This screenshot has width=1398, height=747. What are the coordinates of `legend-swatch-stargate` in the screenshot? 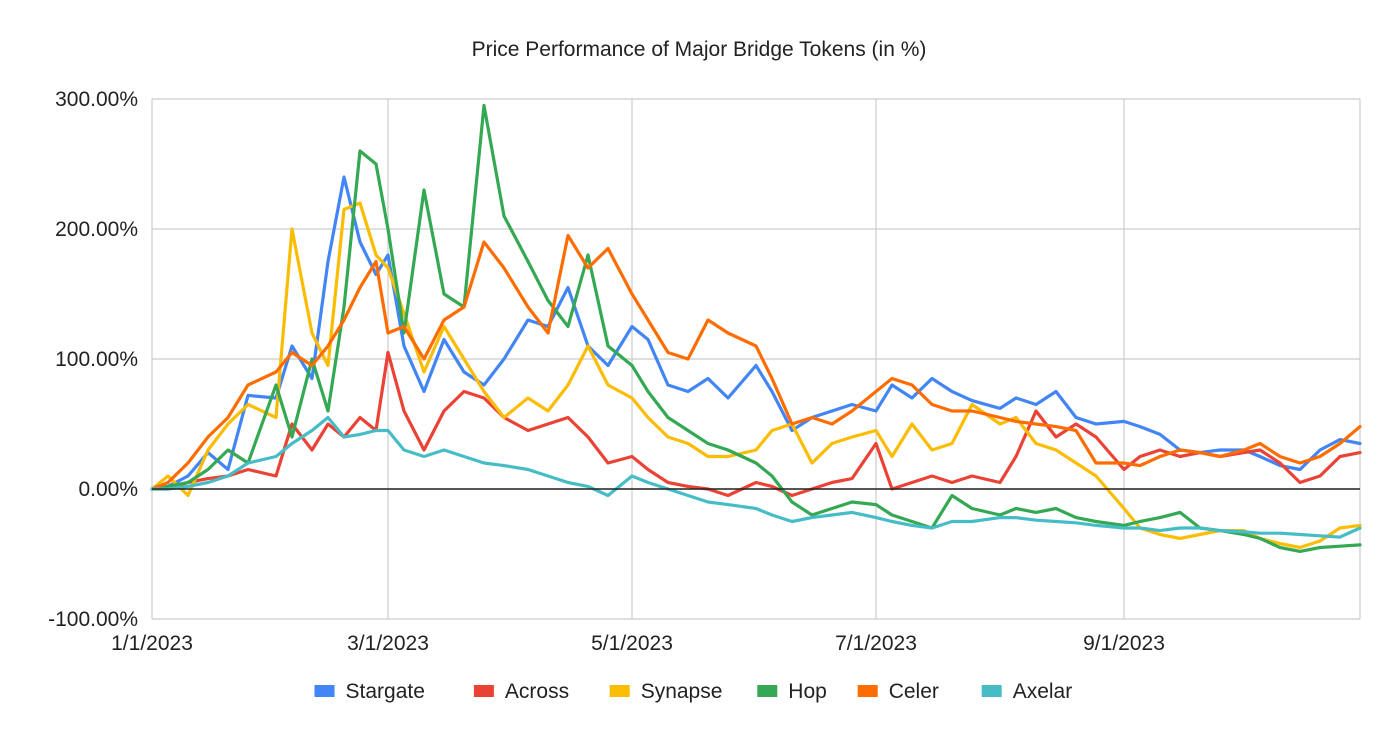 It's located at (324, 691).